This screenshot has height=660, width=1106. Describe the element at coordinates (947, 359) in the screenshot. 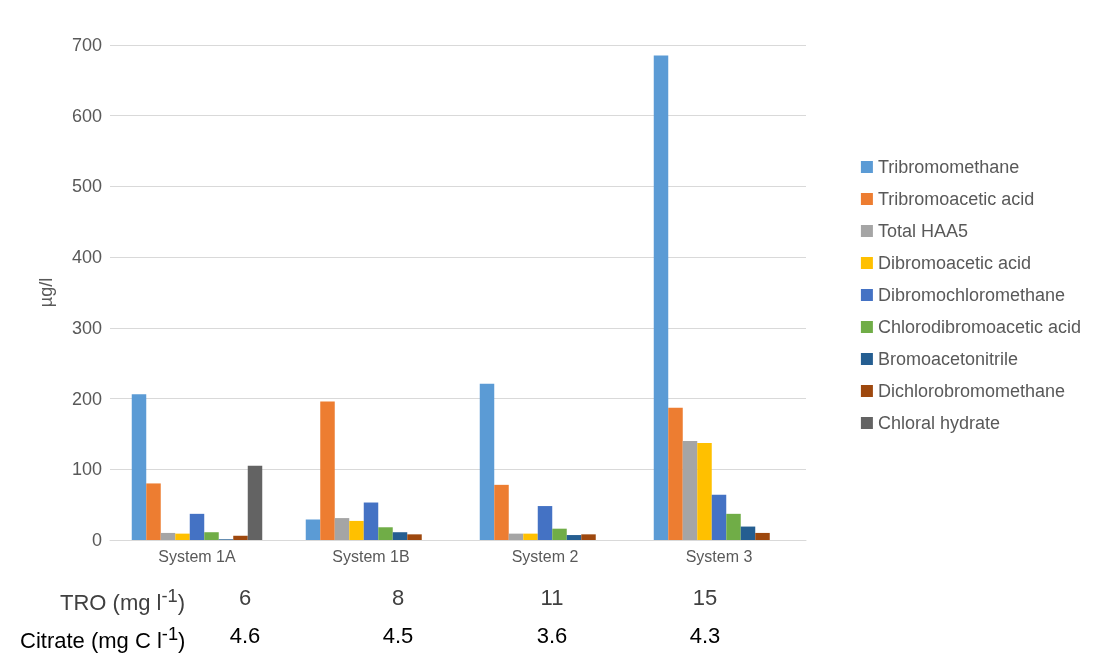

I see `legend-label: Bromoacetonitrile` at that location.